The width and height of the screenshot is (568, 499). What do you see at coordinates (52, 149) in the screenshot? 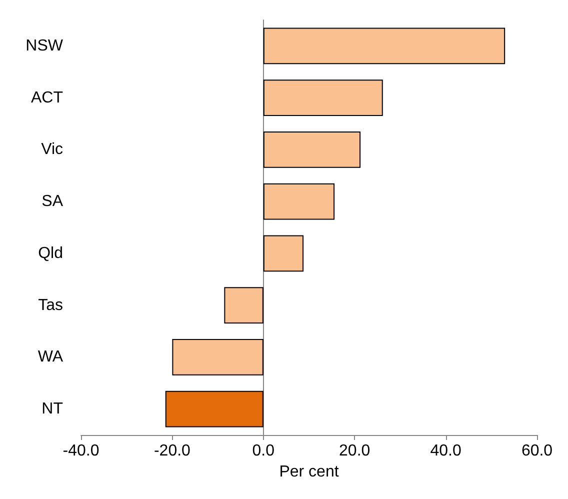
I see `y-tick-label: Vic` at bounding box center [52, 149].